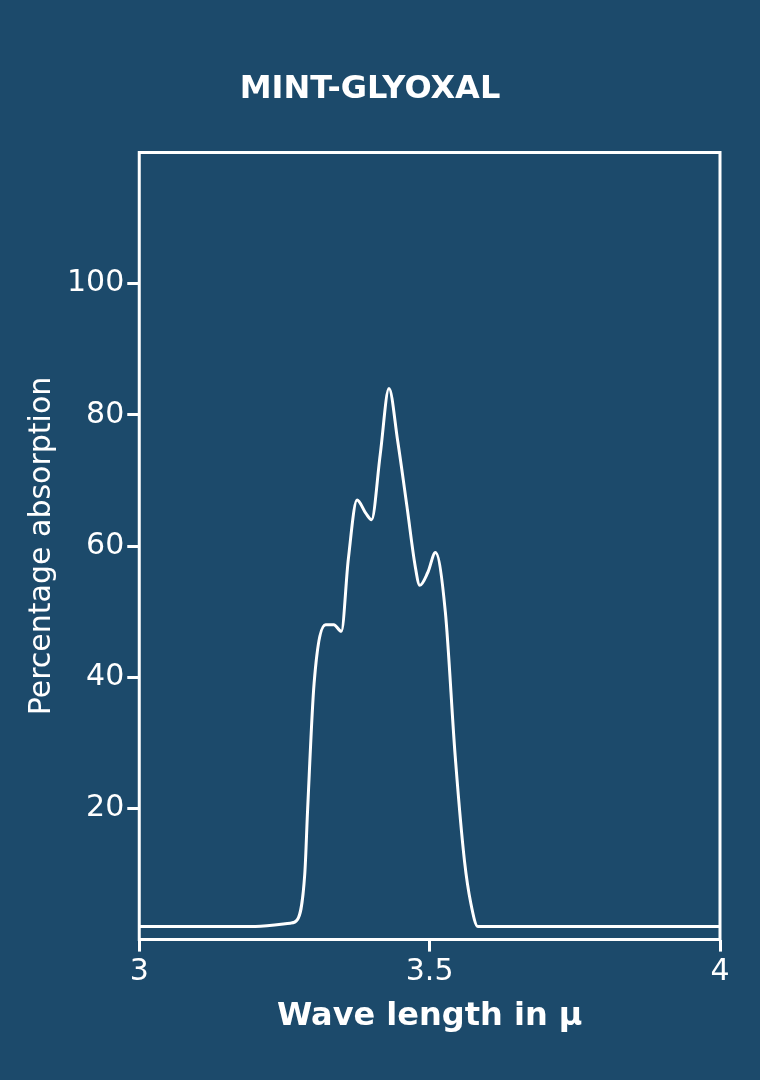 The width and height of the screenshot is (760, 1080). What do you see at coordinates (39, 546) in the screenshot?
I see `y-axis-title: Percentage absorption` at bounding box center [39, 546].